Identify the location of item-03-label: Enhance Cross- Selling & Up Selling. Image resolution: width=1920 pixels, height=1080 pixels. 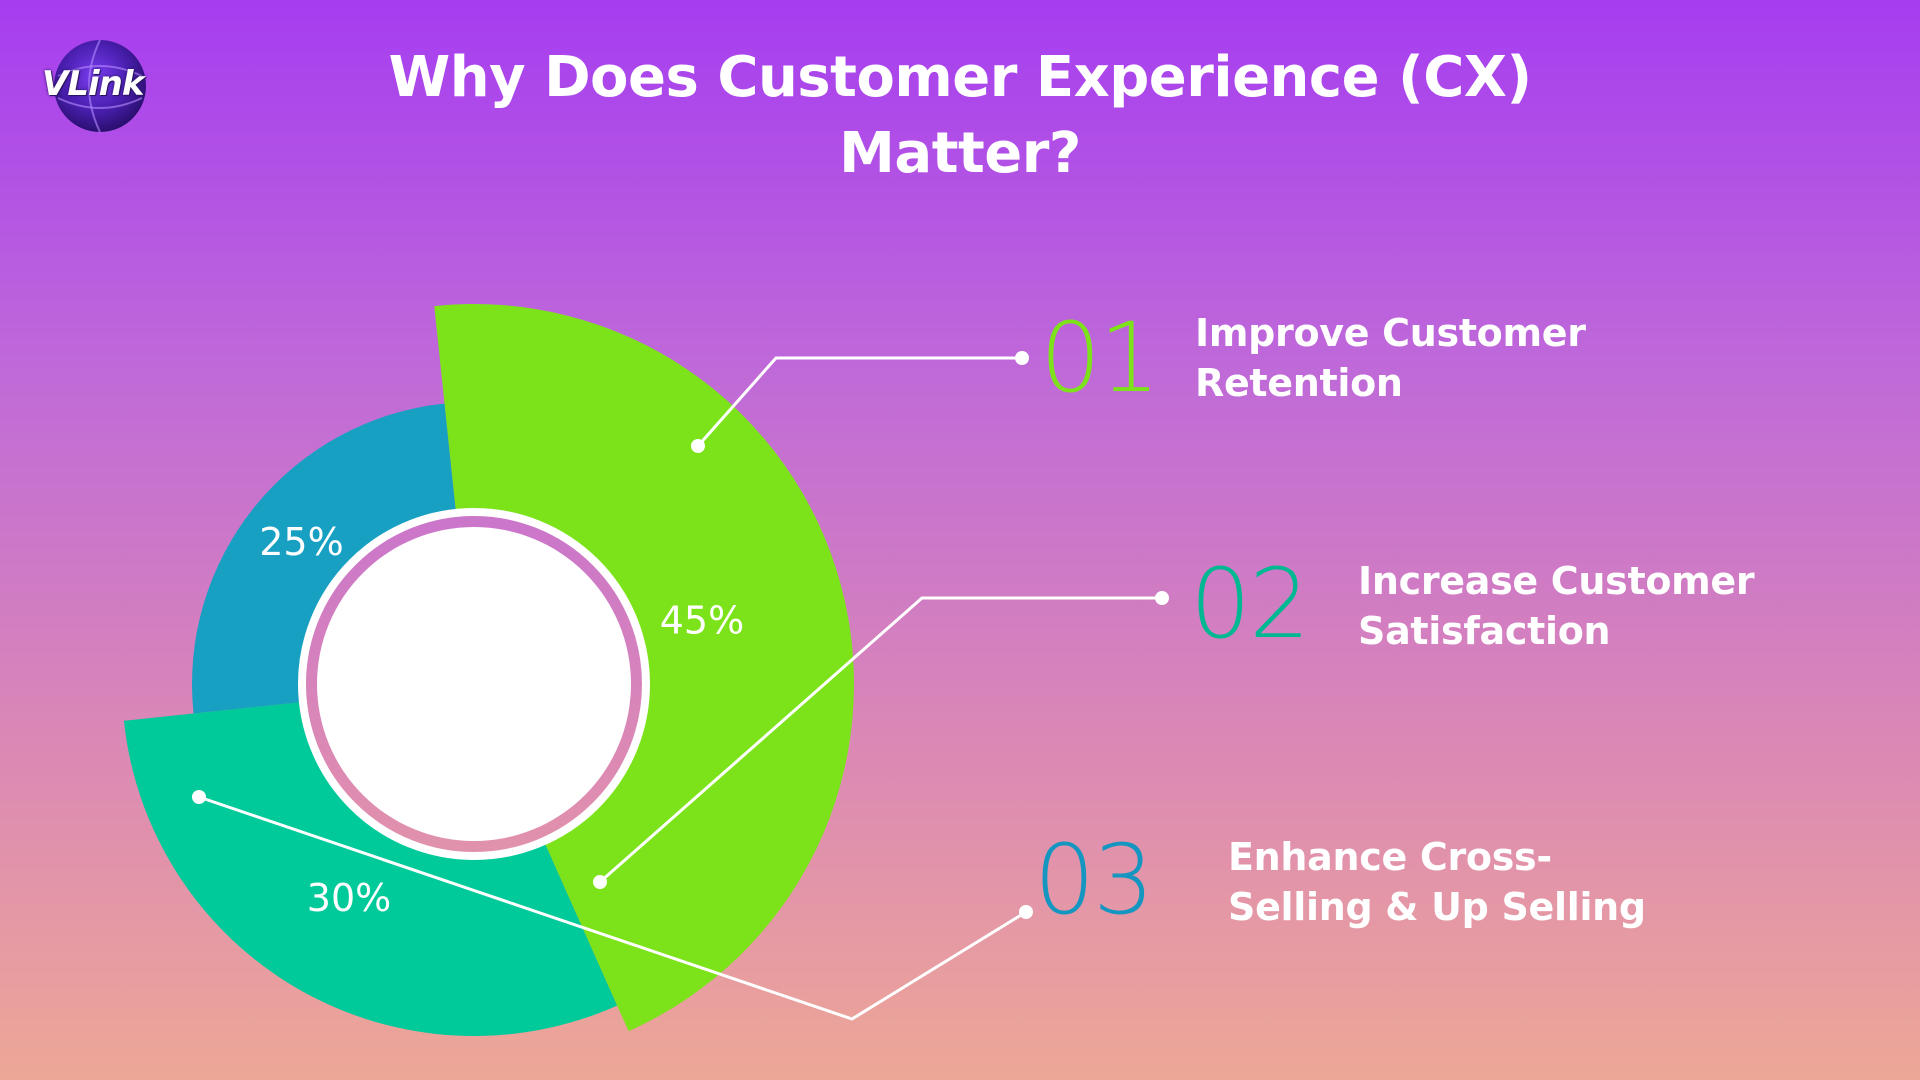
(1437, 882).